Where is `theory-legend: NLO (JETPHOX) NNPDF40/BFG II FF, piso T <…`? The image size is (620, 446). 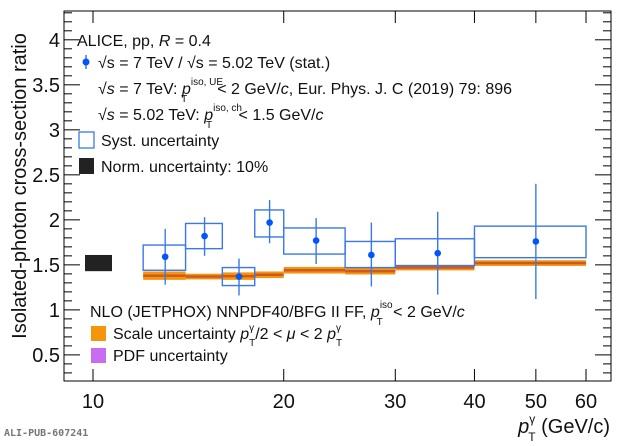 theory-legend: NLO (JETPHOX) NNPDF40/BFG II FF, piso T <… is located at coordinates (277, 332).